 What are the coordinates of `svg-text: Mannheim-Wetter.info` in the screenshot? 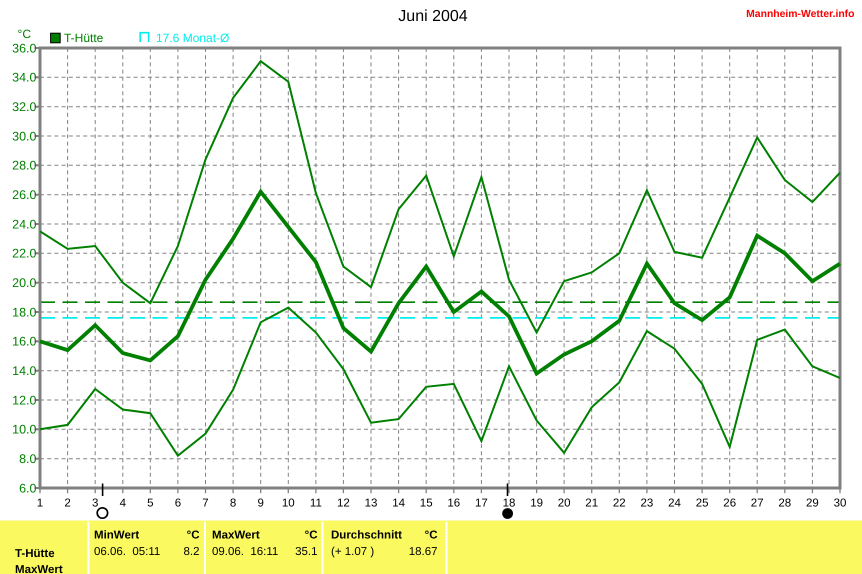 It's located at (800, 14).